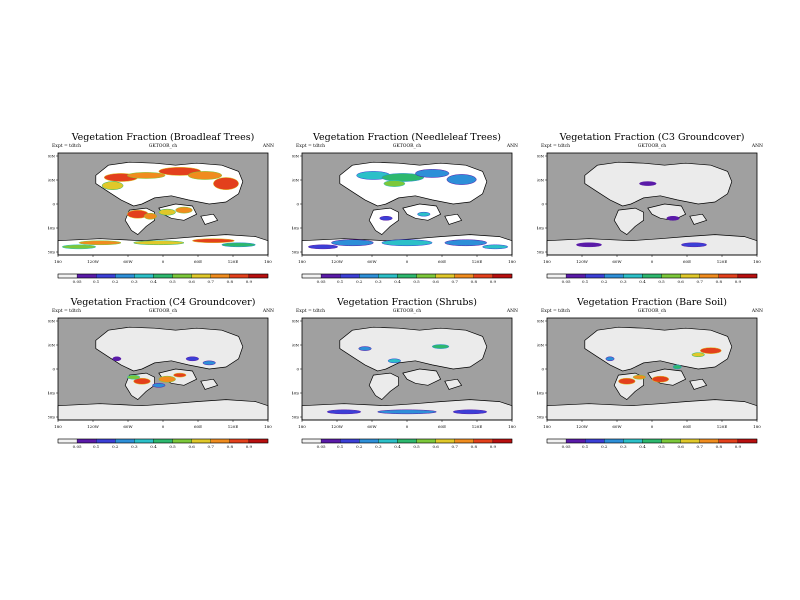 The height and width of the screenshot is (600, 800). Describe the element at coordinates (407, 302) in the screenshot. I see `panel-title: Vegetation Fraction (Shrubs)` at that location.